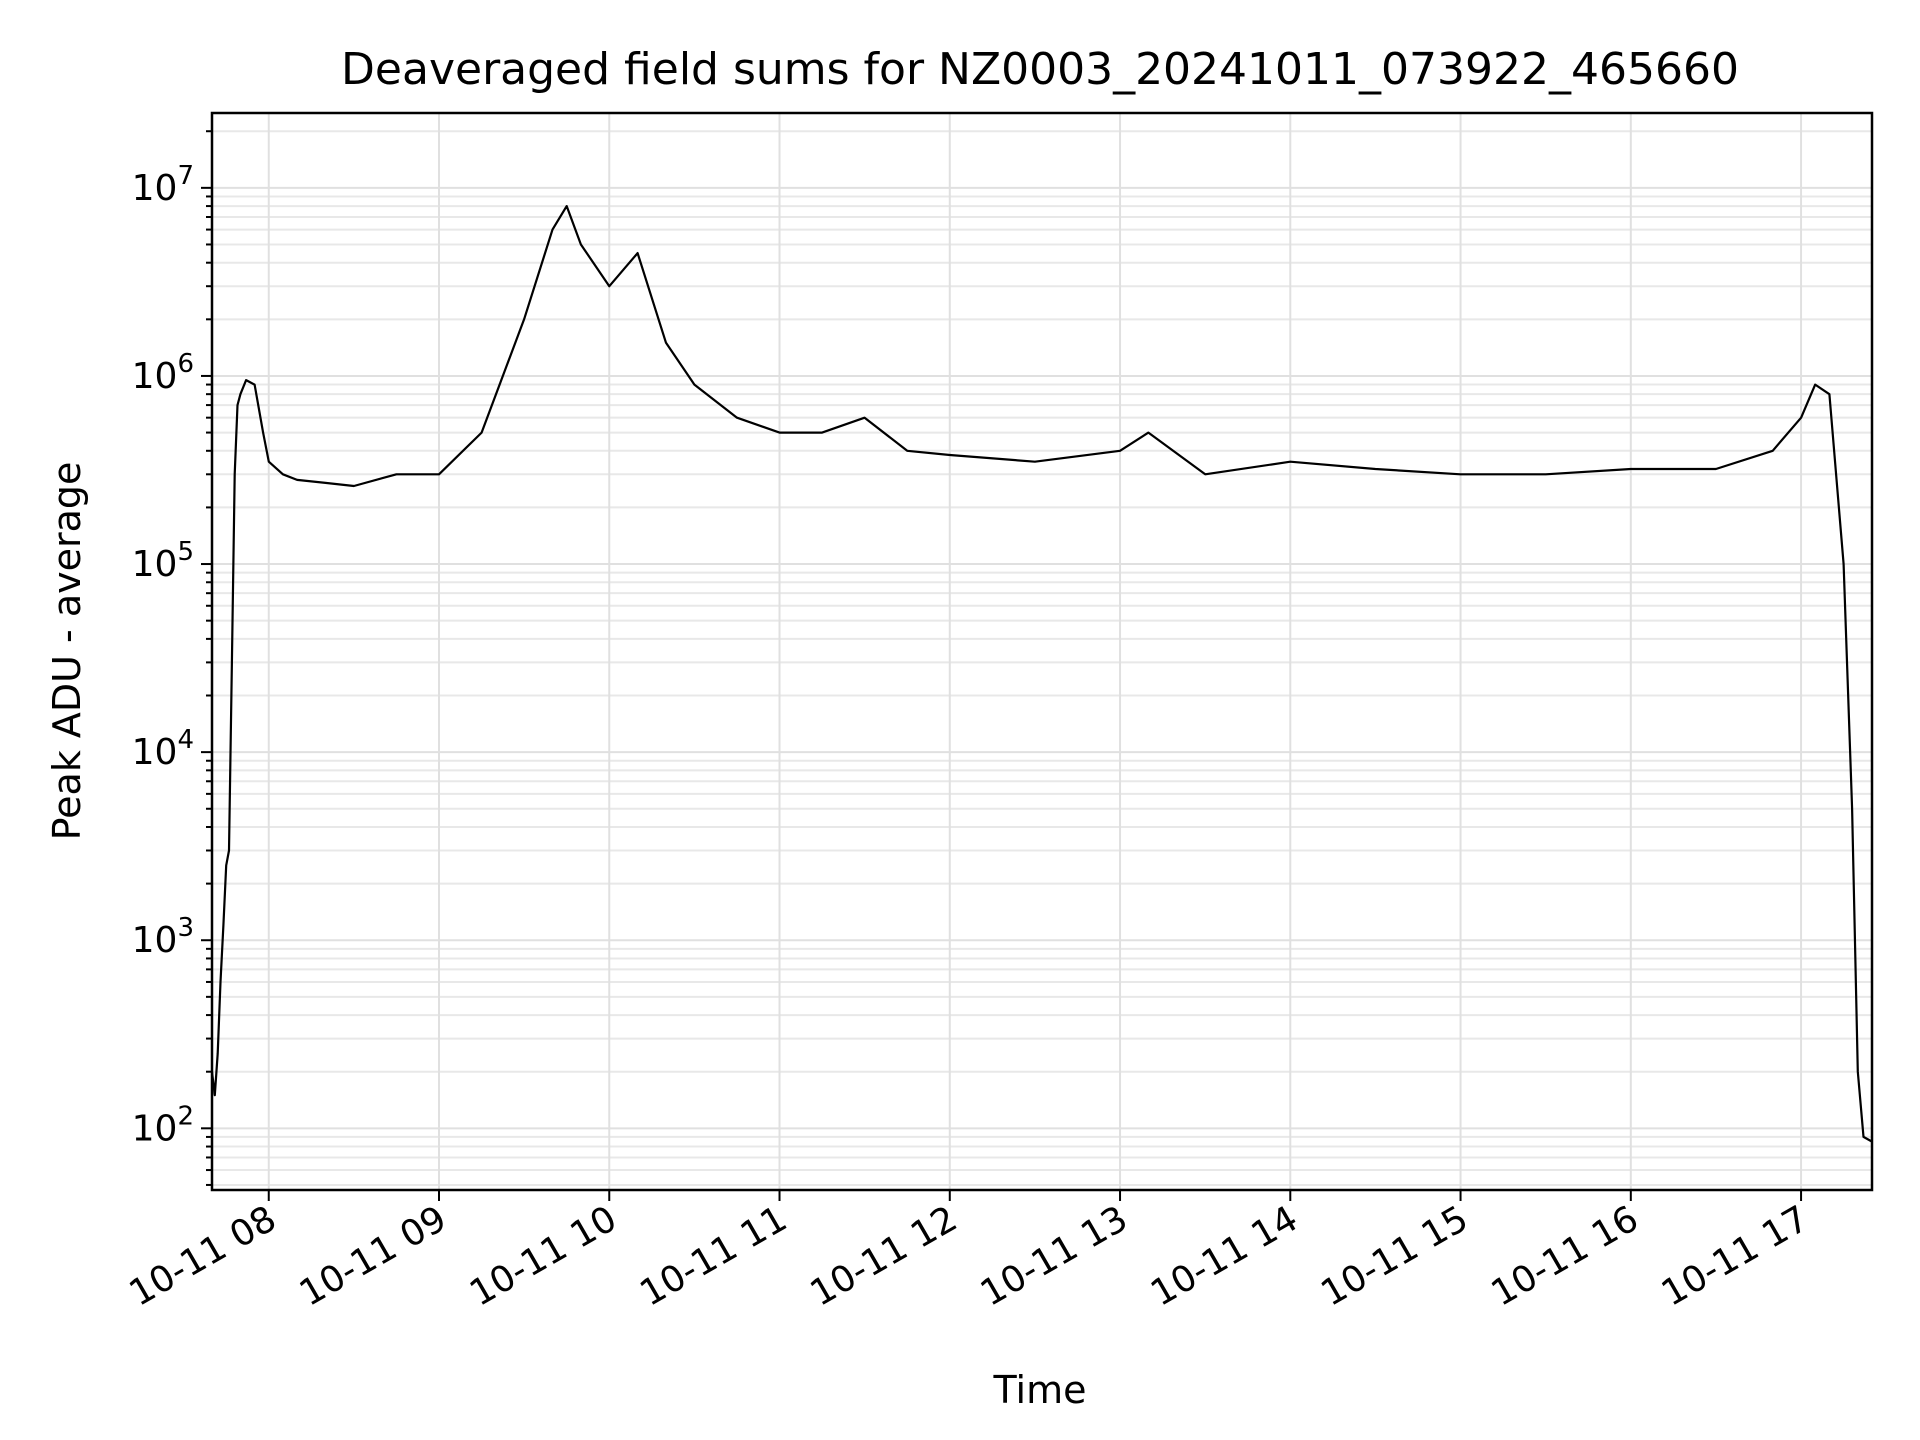  Describe the element at coordinates (1040, 1390) in the screenshot. I see `x-axis-label: Time` at that location.